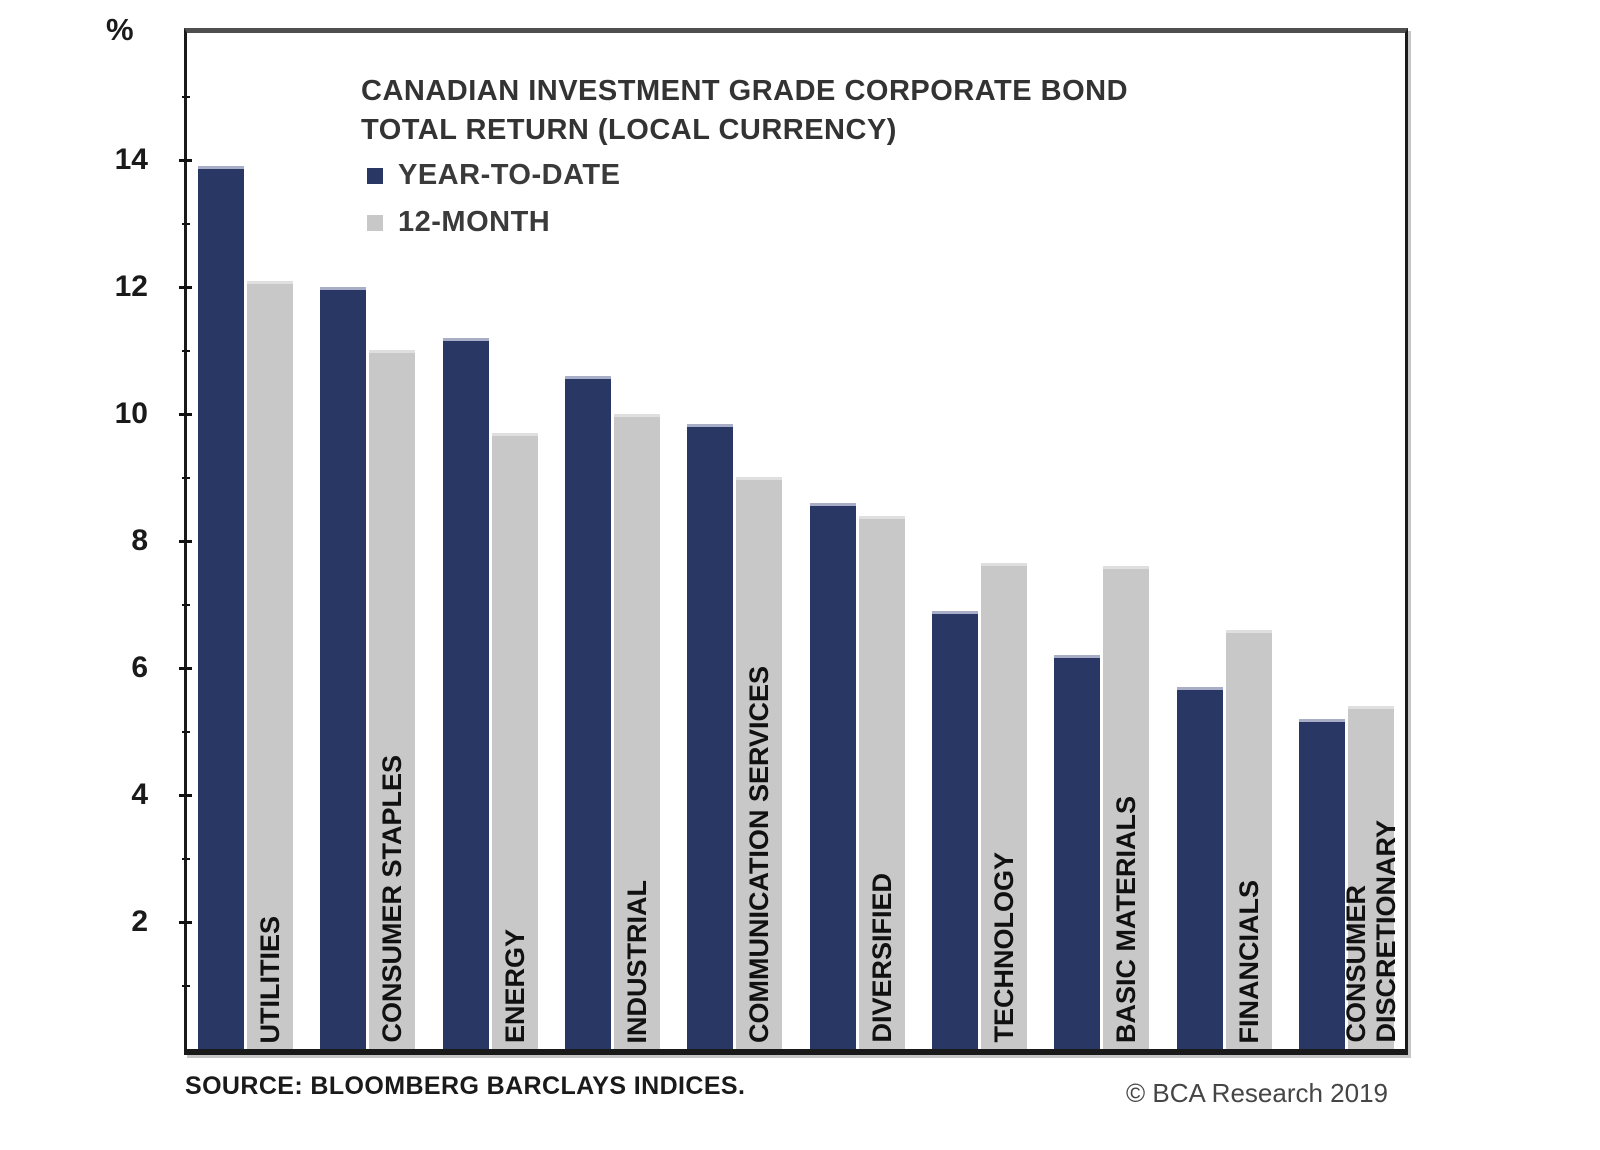  What do you see at coordinates (1257, 1093) in the screenshot?
I see `copyright-note: © BCA Research 2019` at bounding box center [1257, 1093].